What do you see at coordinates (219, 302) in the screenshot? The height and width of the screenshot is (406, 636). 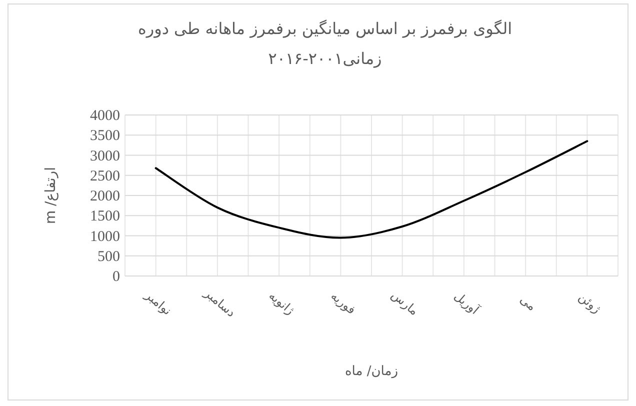 I see `x-tick-label: دسامبر` at bounding box center [219, 302].